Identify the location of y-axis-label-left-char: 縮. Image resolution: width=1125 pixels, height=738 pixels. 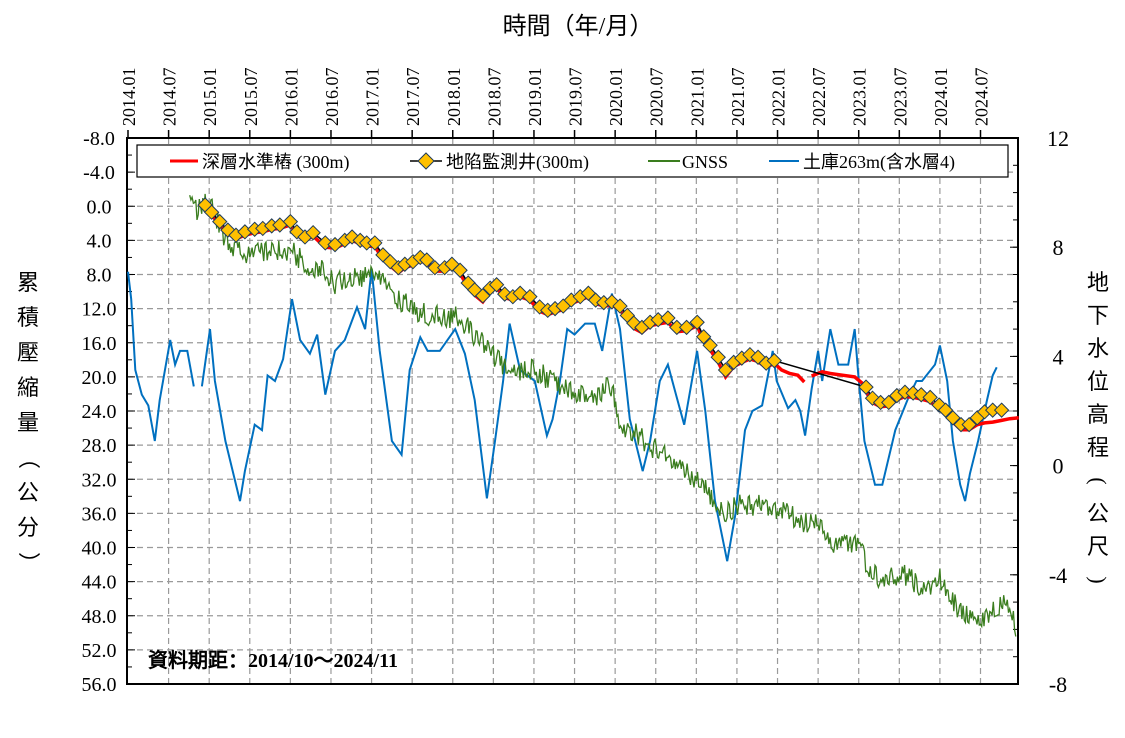
(28, 387).